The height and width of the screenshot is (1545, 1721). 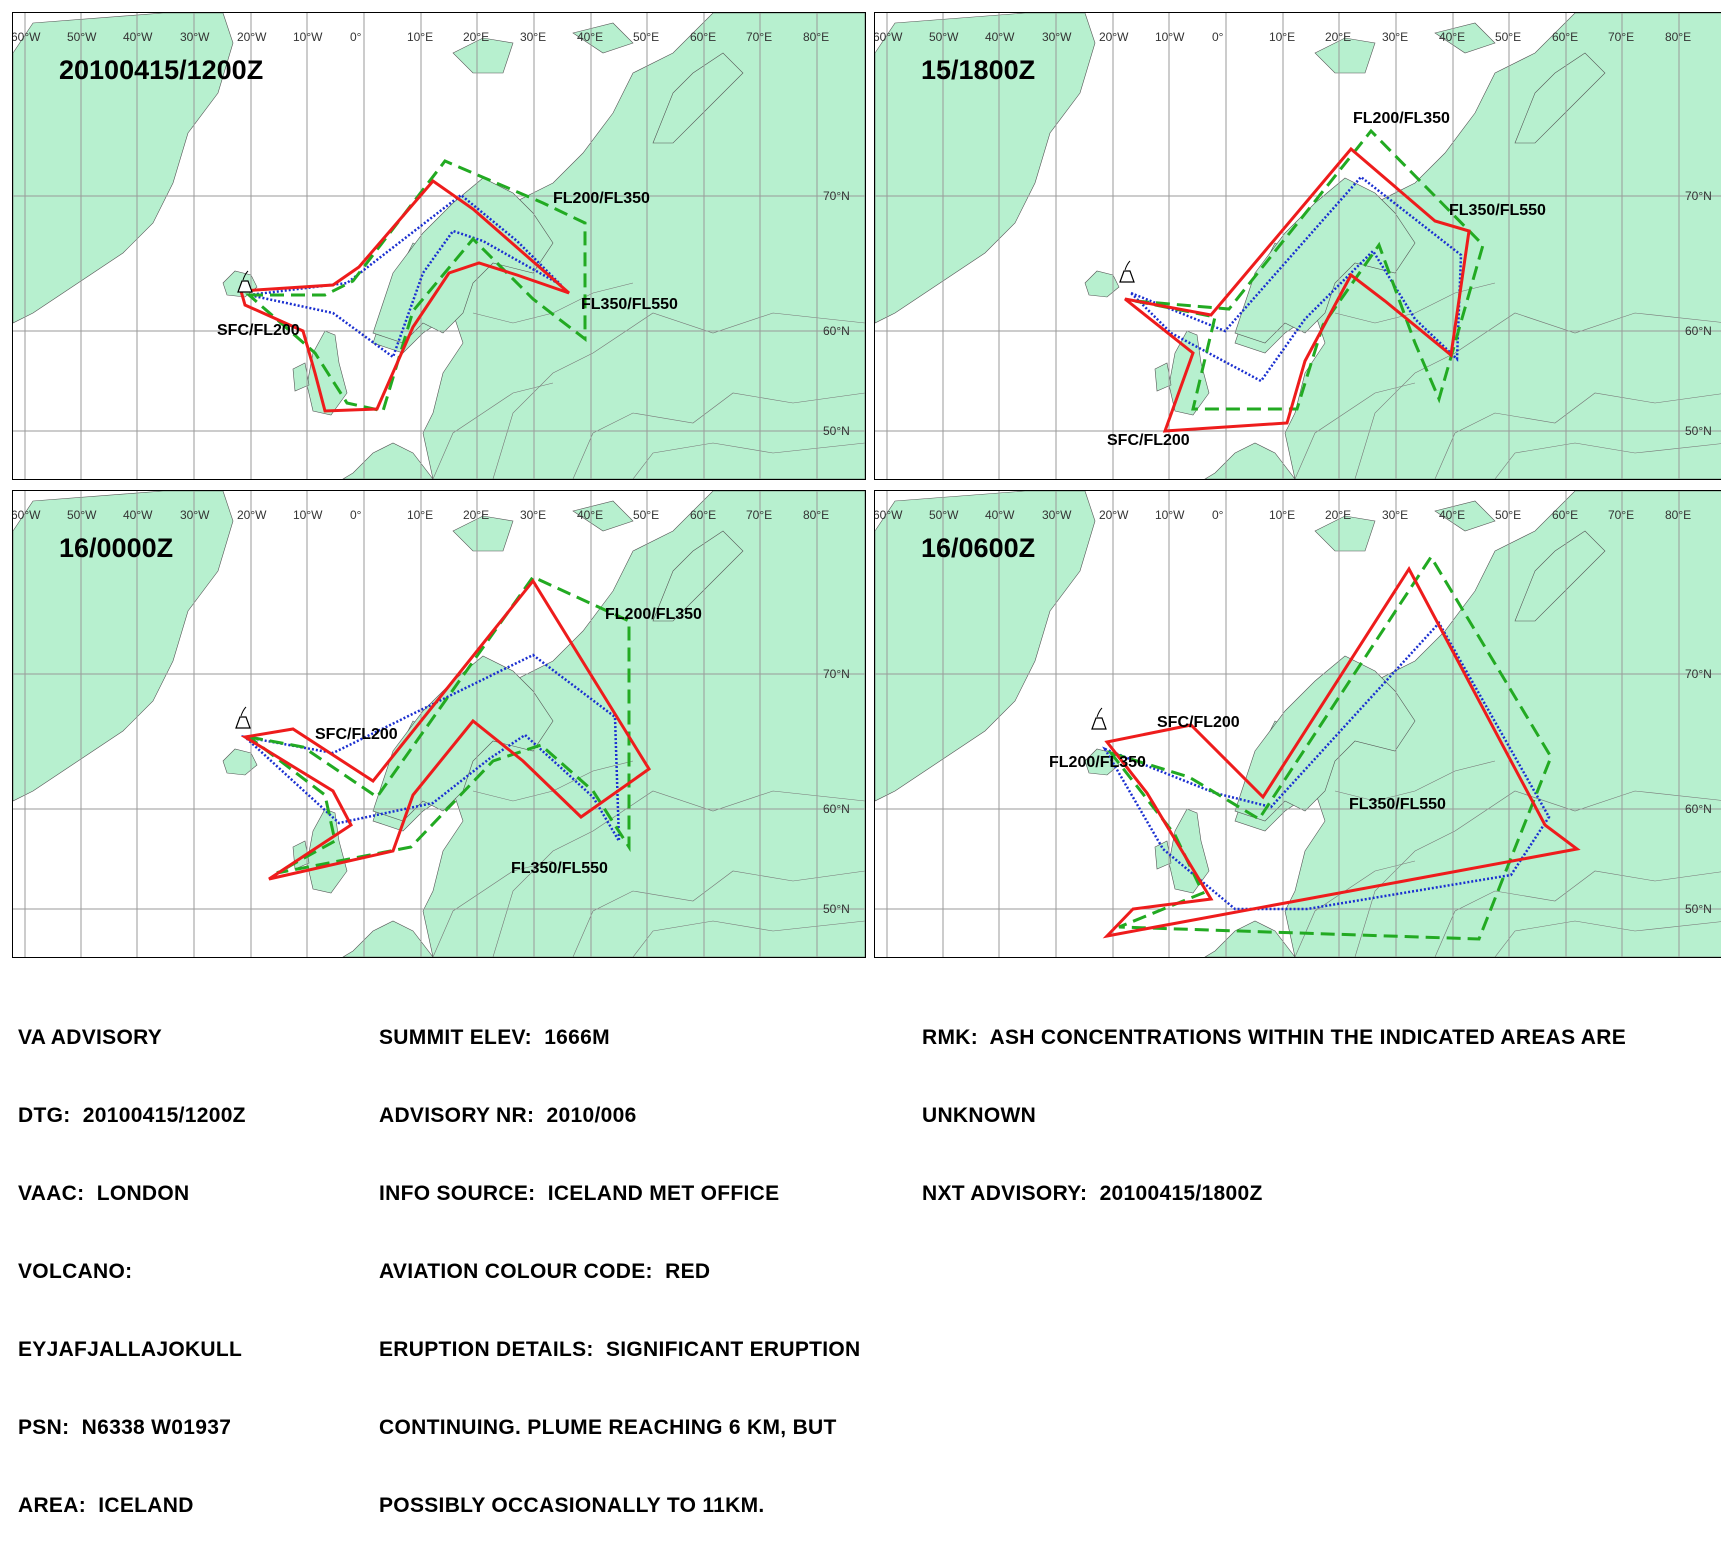 I want to click on advisory-line: UNKNOWN, so click(x=979, y=1115).